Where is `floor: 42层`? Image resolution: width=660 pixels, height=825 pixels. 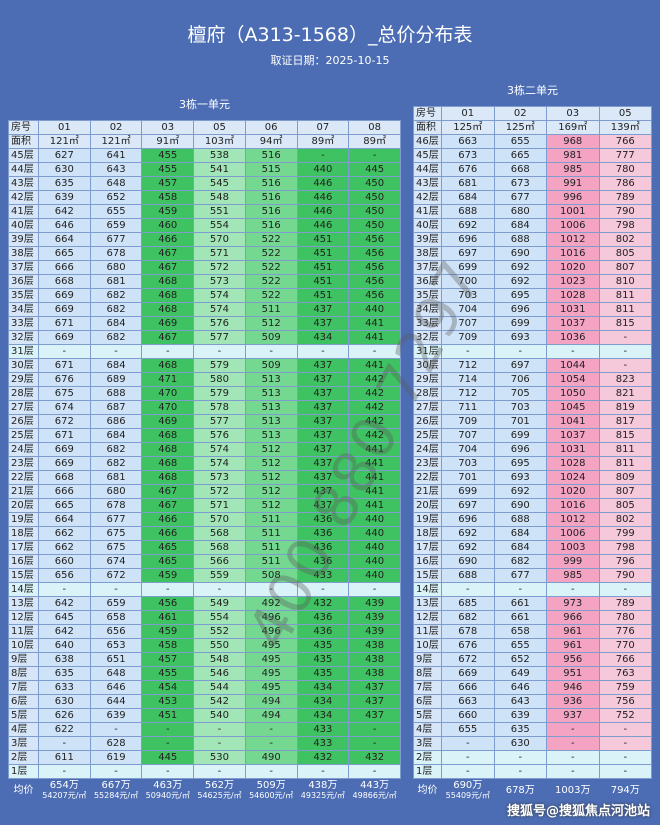 floor: 42层 is located at coordinates (427, 197).